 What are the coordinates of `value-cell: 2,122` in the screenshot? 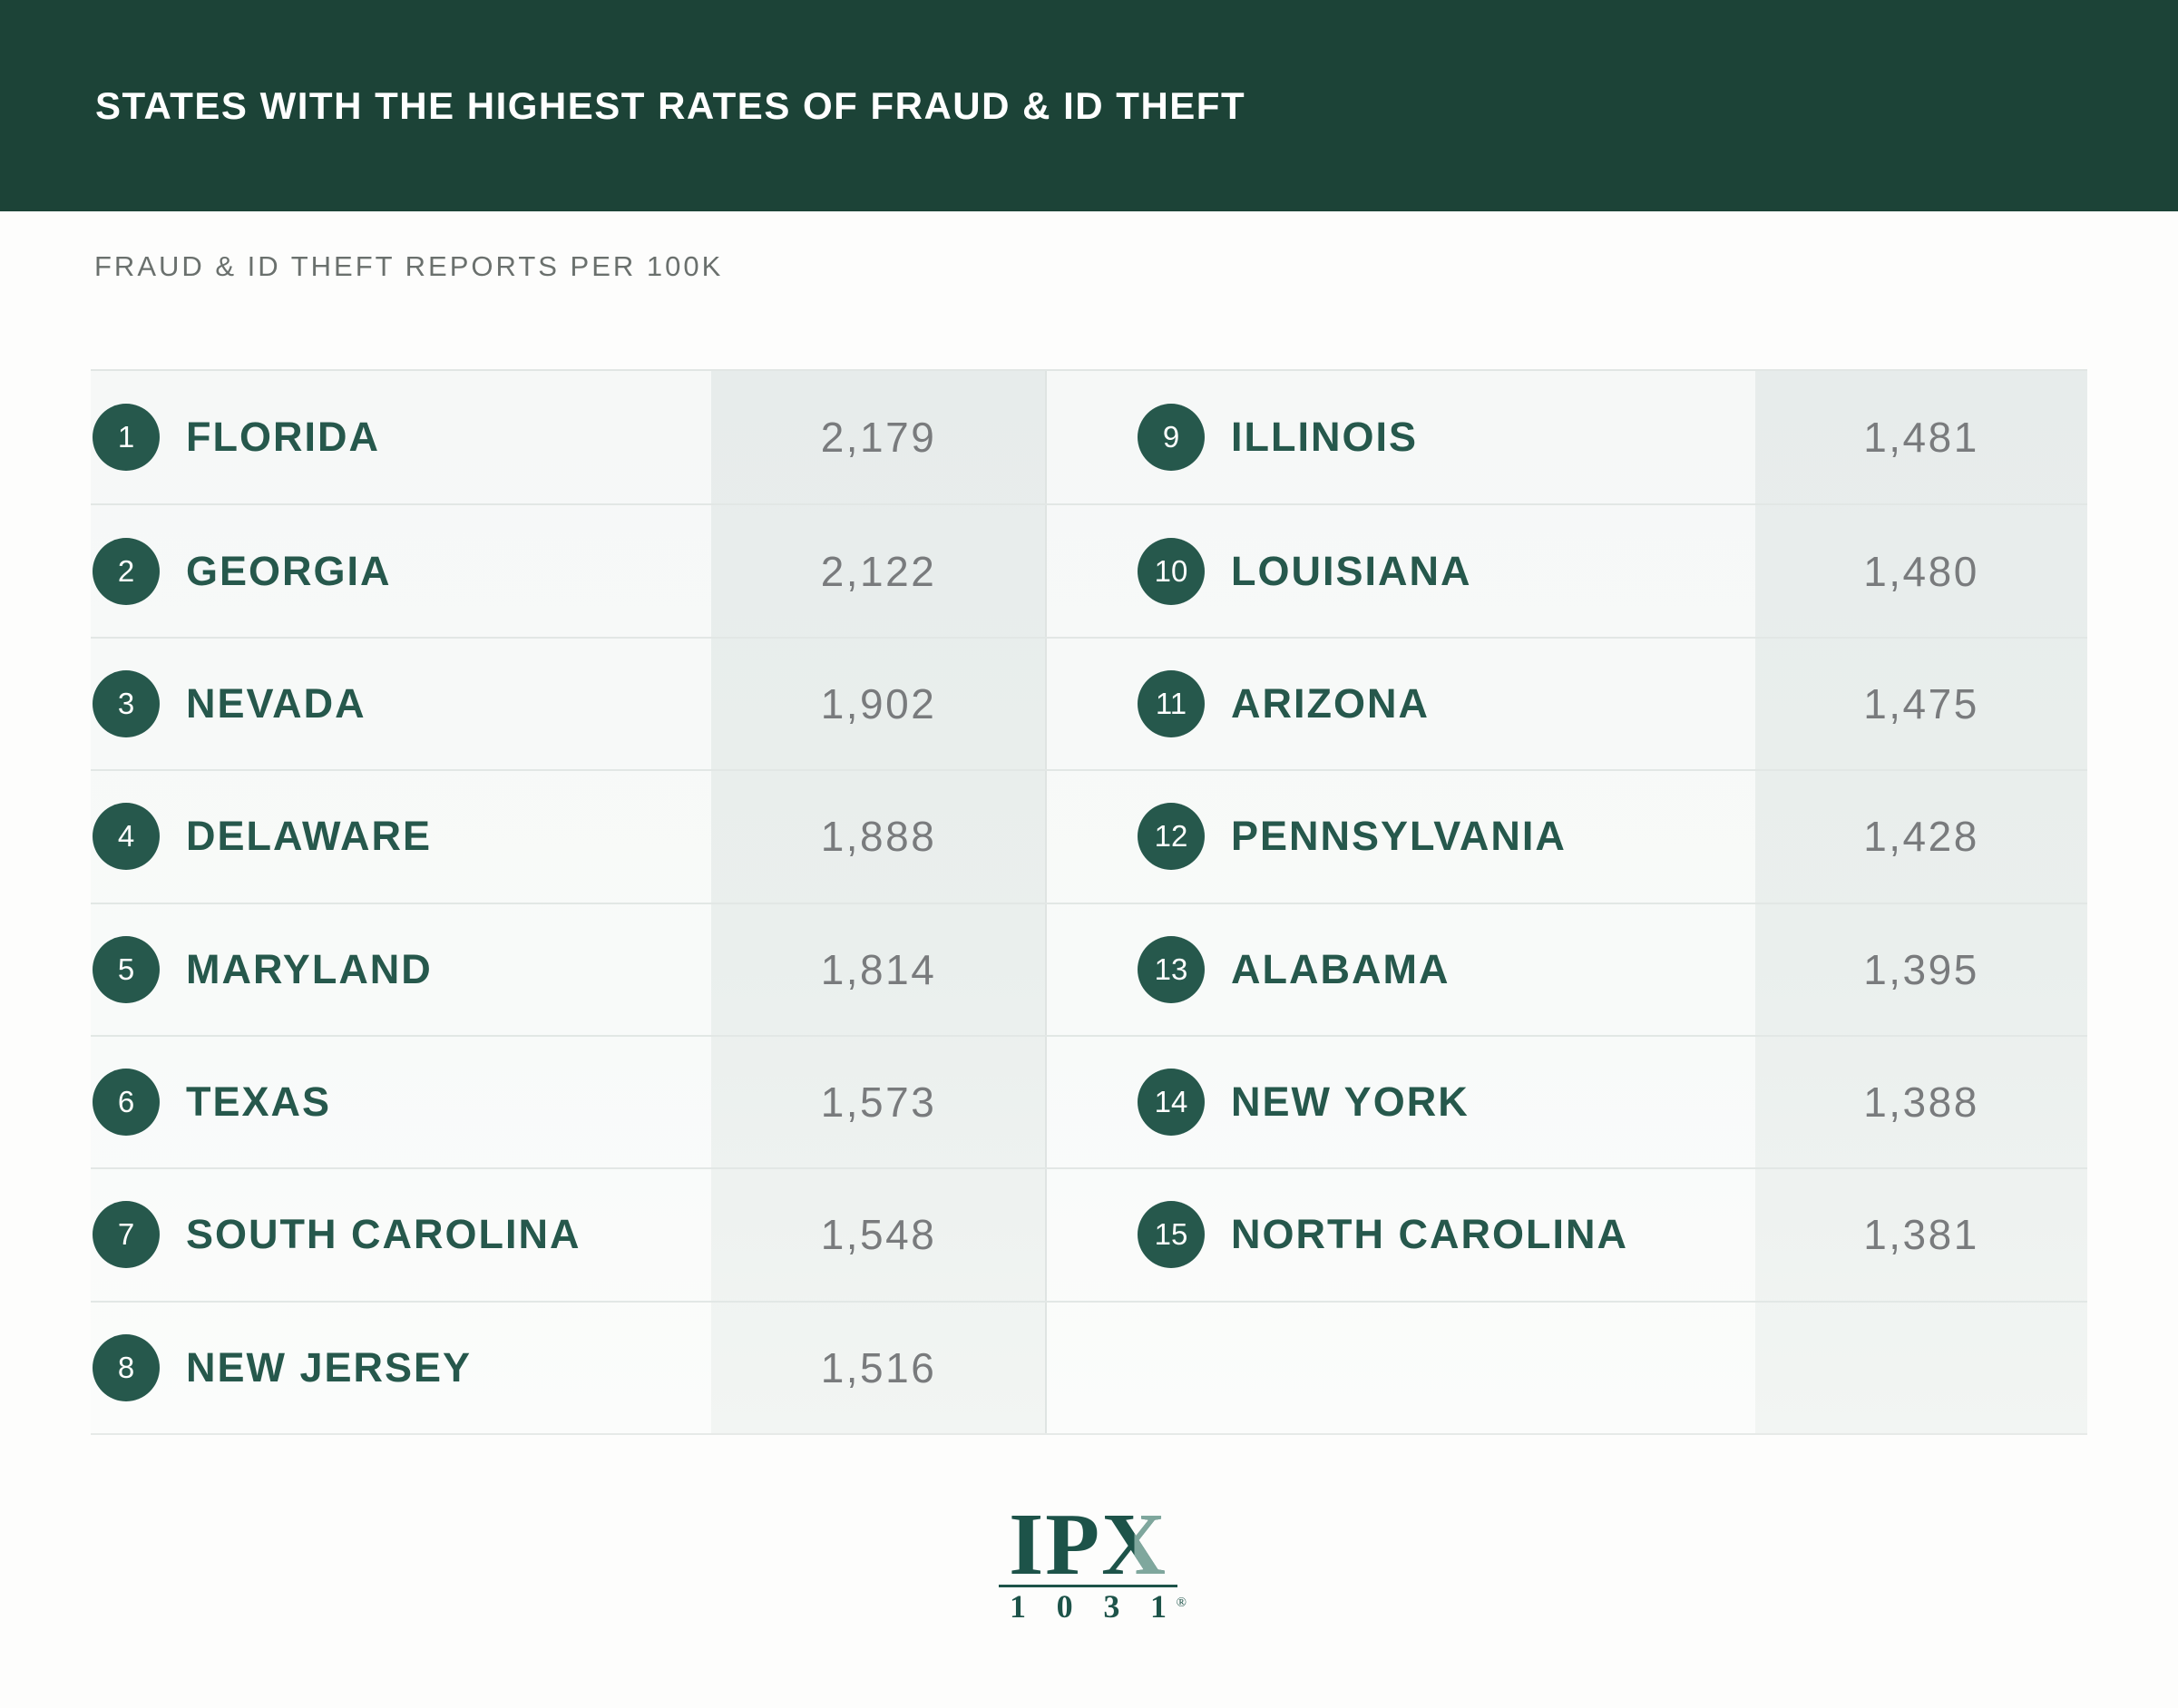 It's located at (878, 571).